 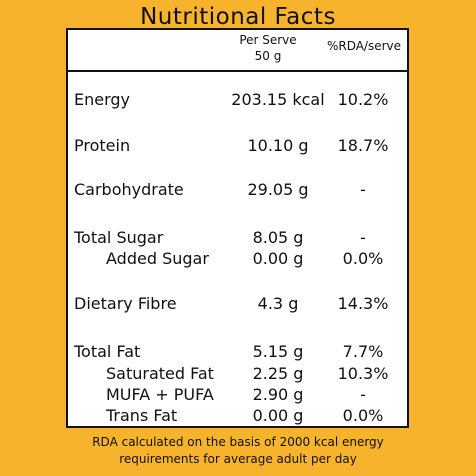 I want to click on nutrient-name: Added Sugar, so click(x=157, y=258).